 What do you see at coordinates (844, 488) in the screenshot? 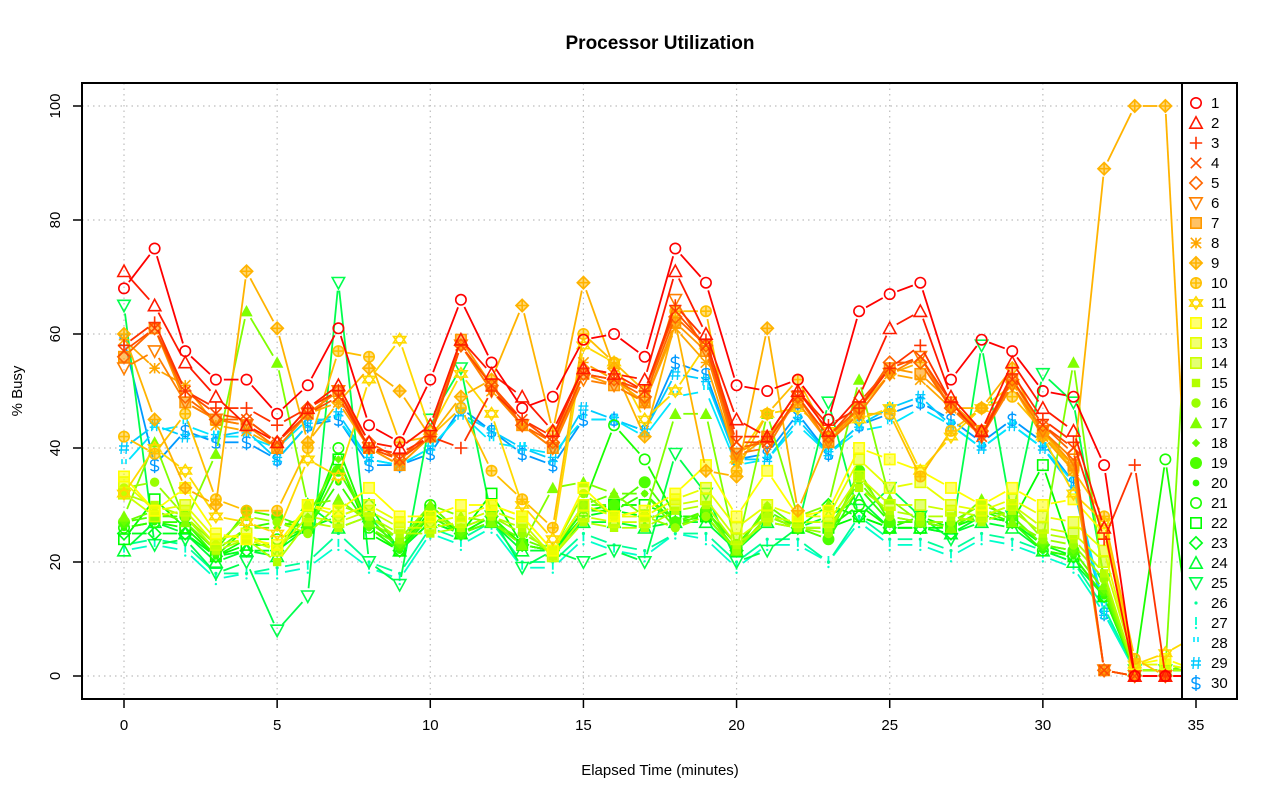
I see `series-13-segment` at bounding box center [844, 488].